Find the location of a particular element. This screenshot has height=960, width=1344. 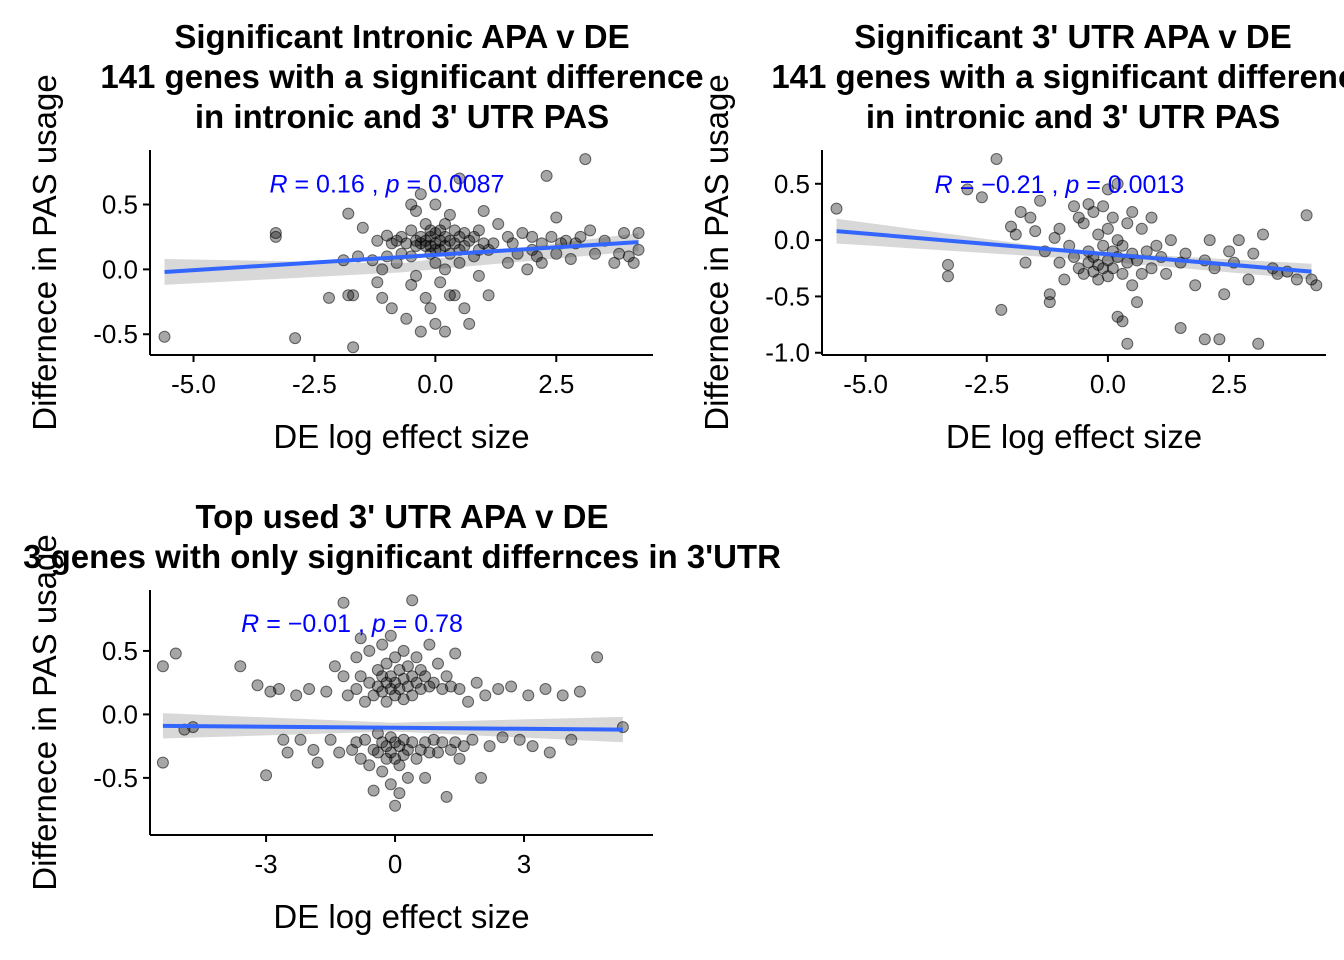

chart-title-line: Significant 3' UTR APA v DE is located at coordinates (1073, 36).